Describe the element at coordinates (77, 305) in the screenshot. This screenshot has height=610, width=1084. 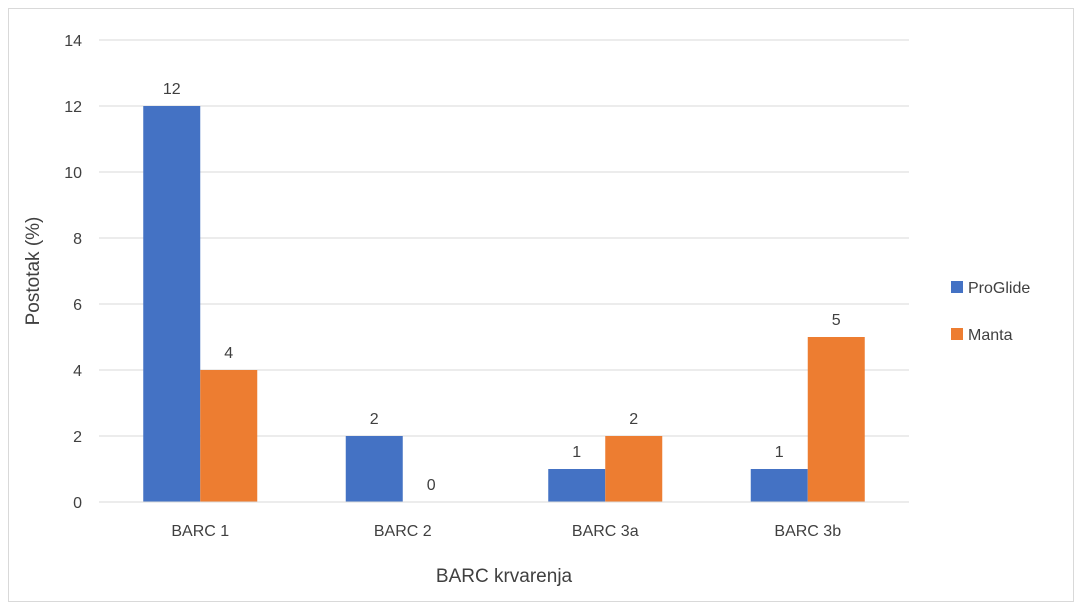
I see `y-tick-label: 6` at that location.